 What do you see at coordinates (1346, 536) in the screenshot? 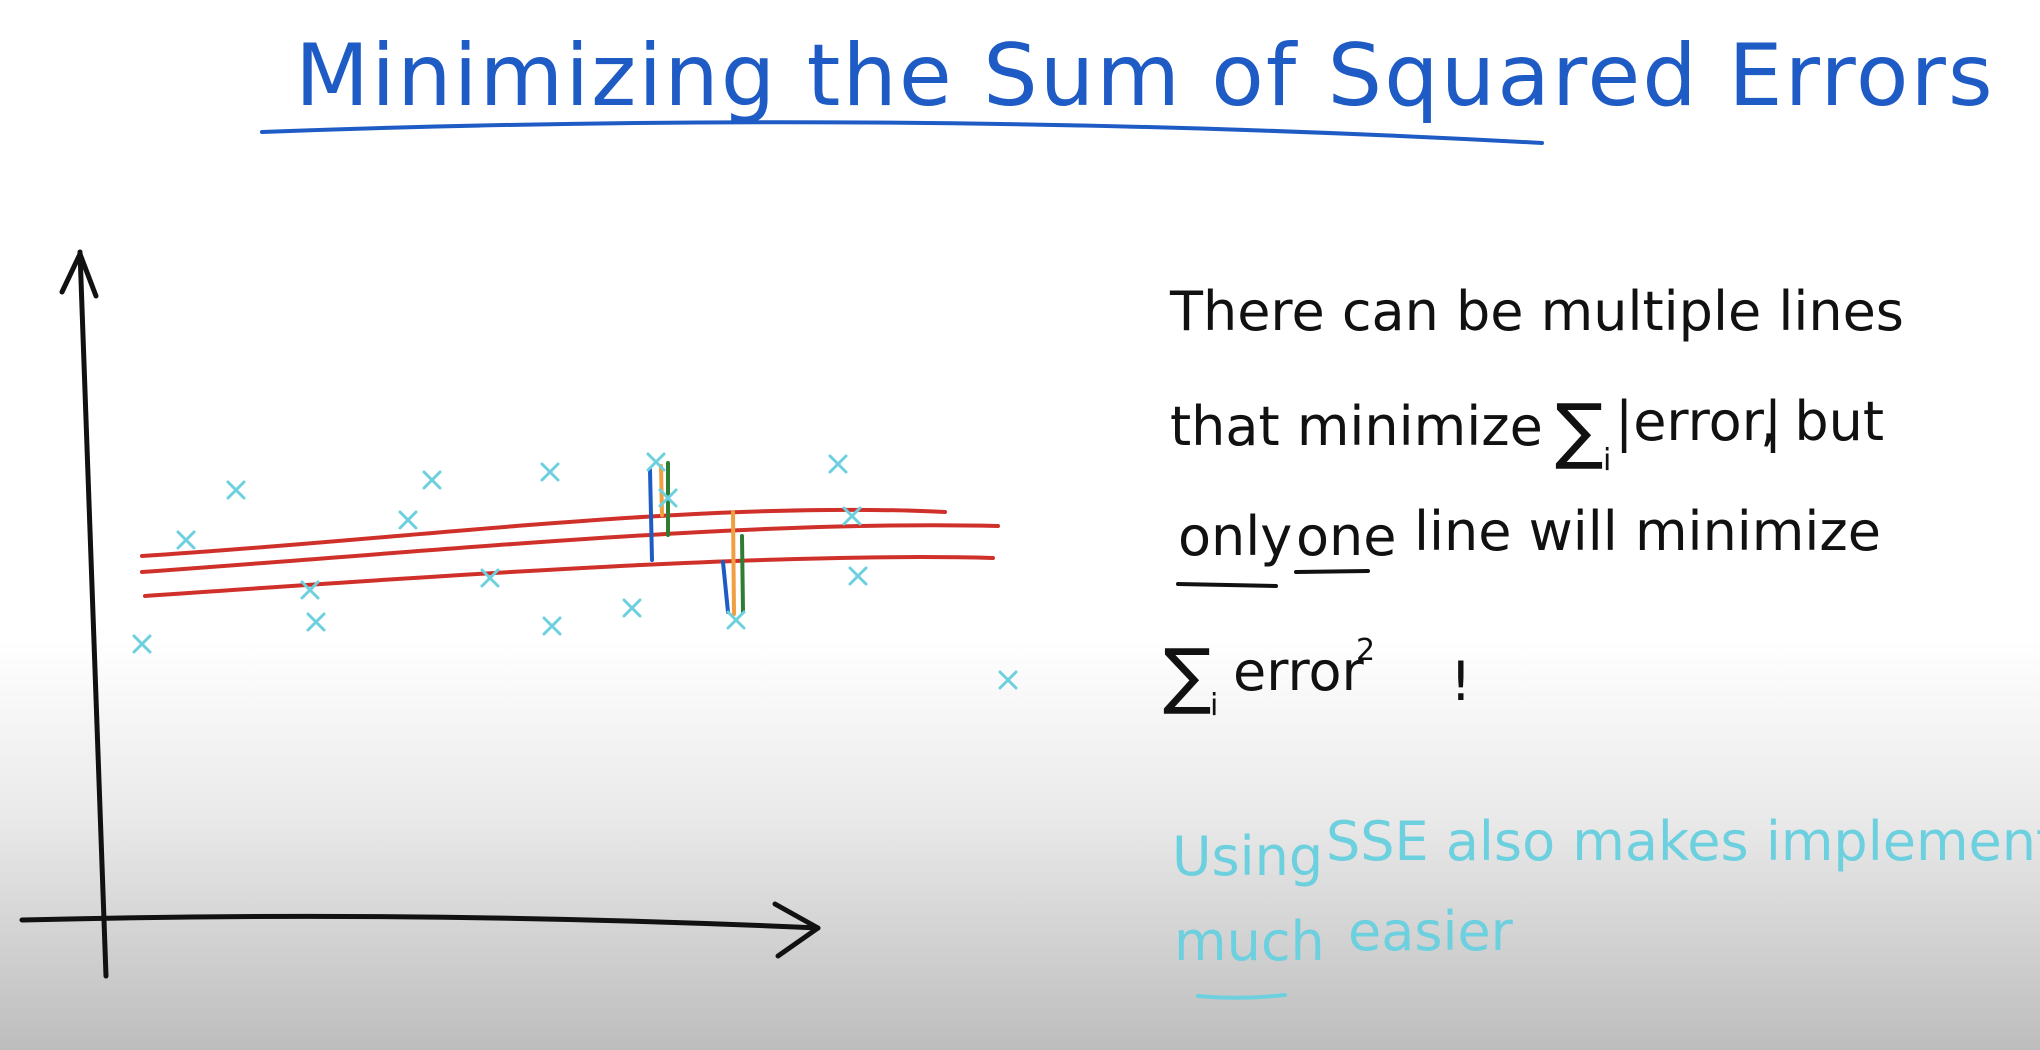
I see `note-one: one` at bounding box center [1346, 536].